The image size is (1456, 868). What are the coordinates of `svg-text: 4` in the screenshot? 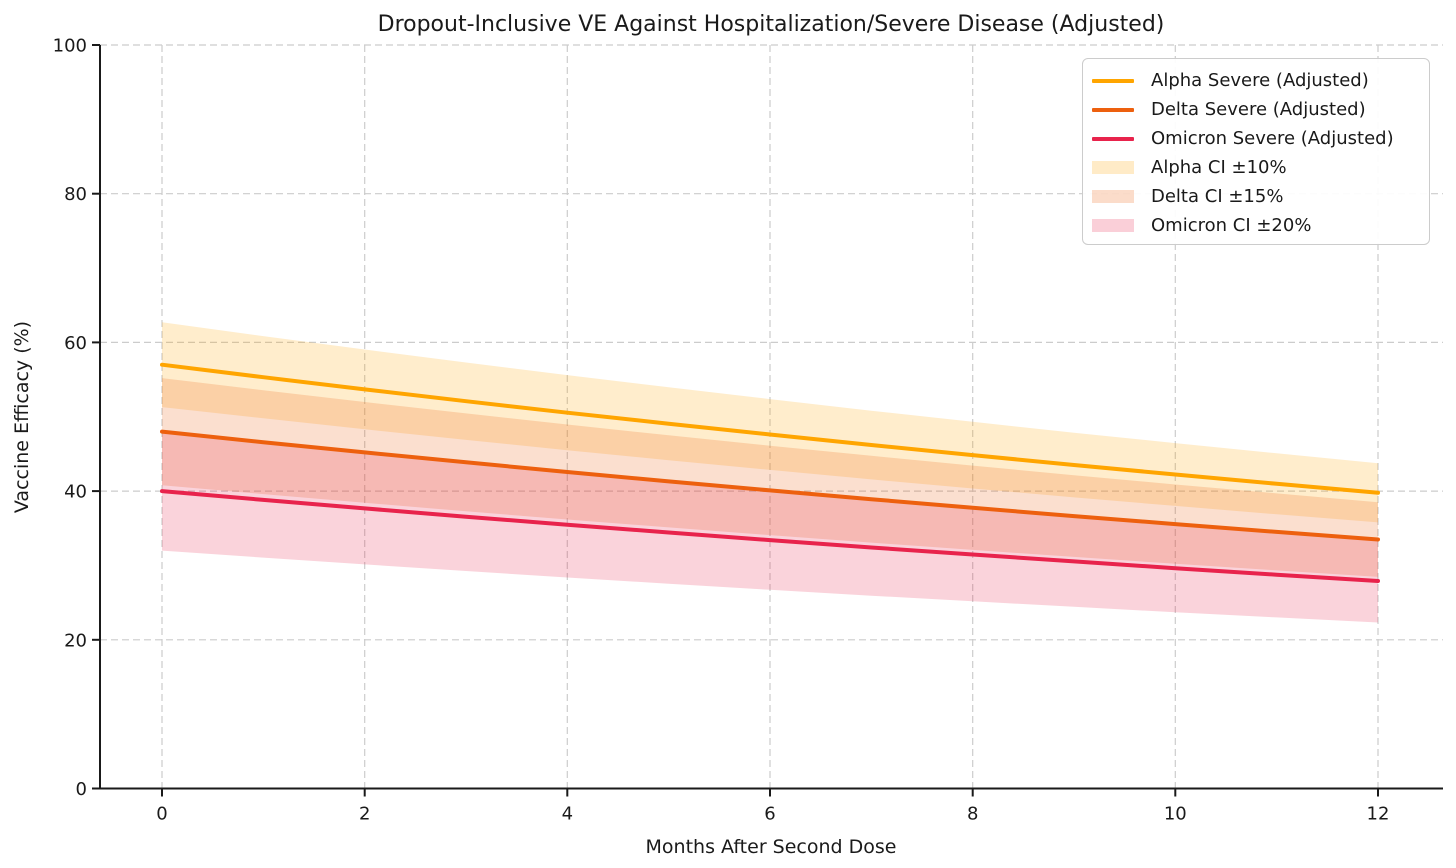 It's located at (567, 814).